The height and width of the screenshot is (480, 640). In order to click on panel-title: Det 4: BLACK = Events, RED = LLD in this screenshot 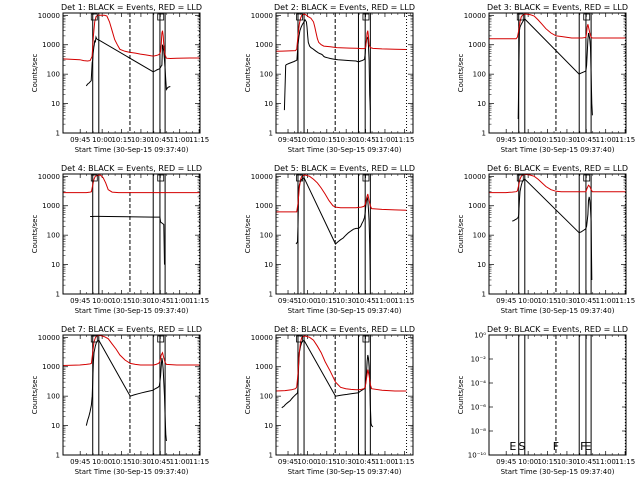, I will do `click(131, 168)`.